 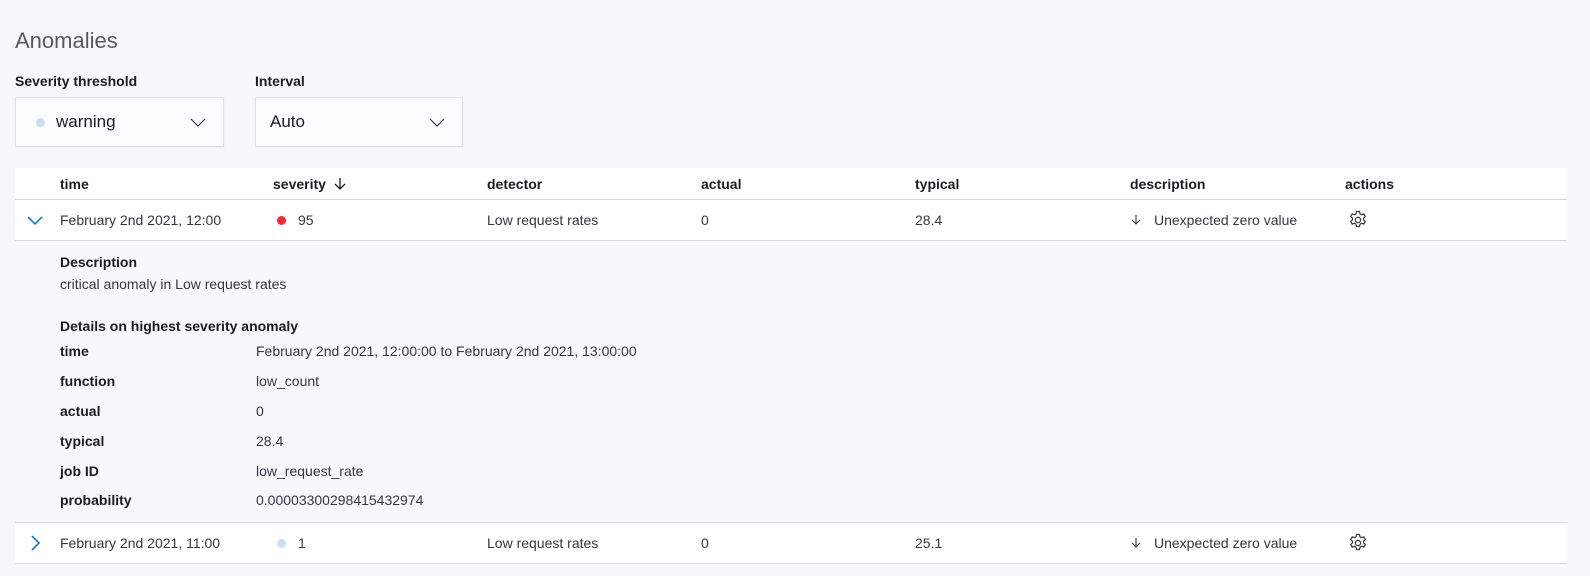 What do you see at coordinates (141, 220) in the screenshot?
I see `cell-time: February 2nd 2021, 12:00` at bounding box center [141, 220].